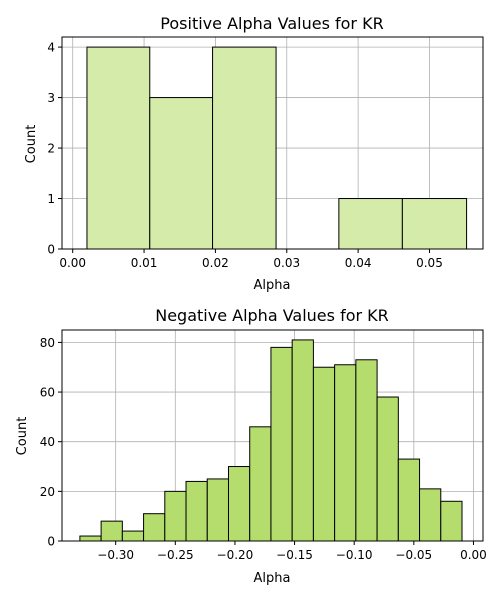 The width and height of the screenshot is (500, 600). What do you see at coordinates (115, 555) in the screenshot?
I see `x-tick-label: −0.30` at bounding box center [115, 555].